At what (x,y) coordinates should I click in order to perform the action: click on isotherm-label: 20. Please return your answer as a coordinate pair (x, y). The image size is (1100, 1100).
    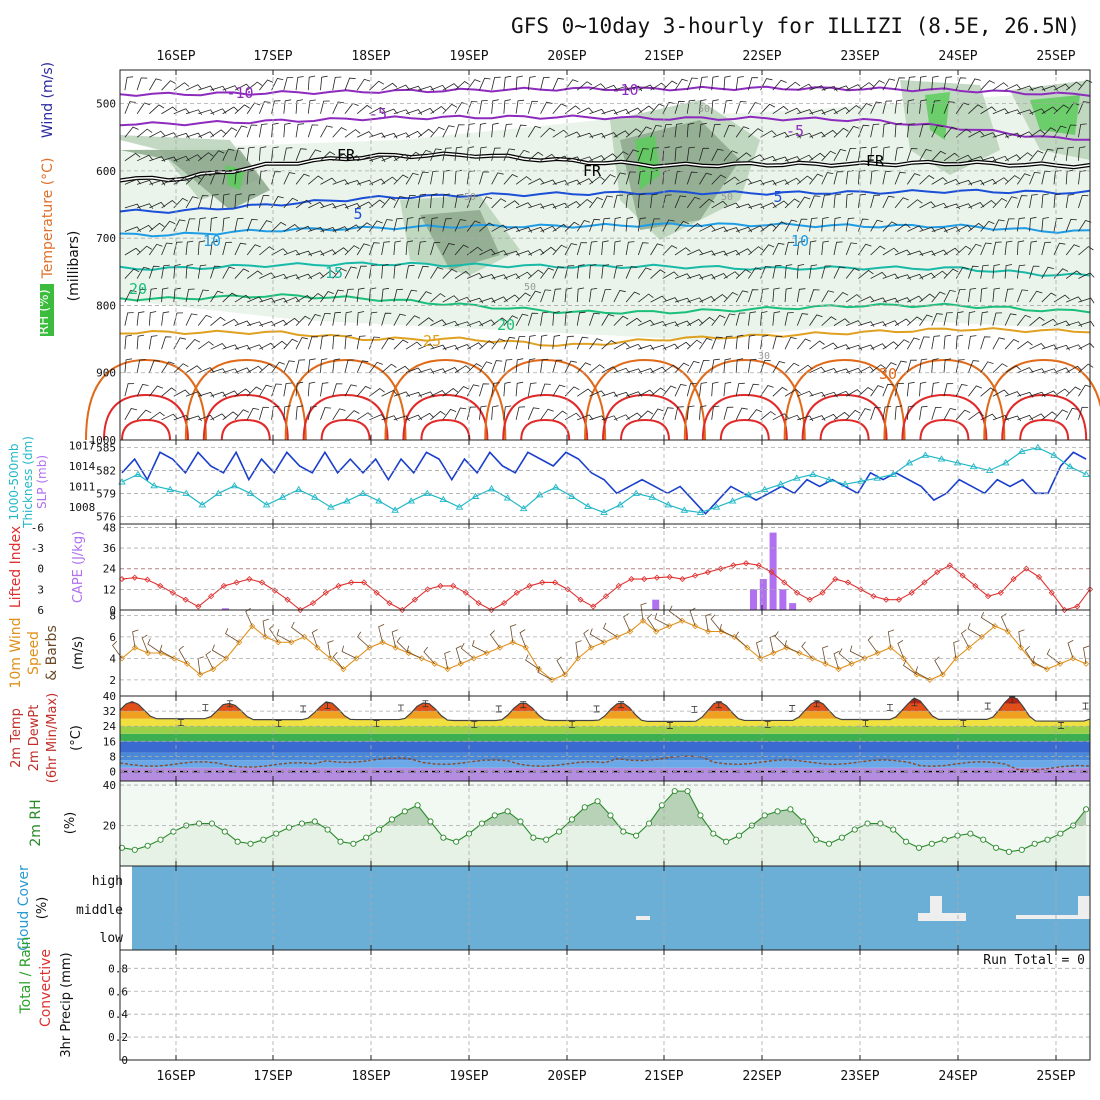
    Looking at the image, I should click on (138, 289).